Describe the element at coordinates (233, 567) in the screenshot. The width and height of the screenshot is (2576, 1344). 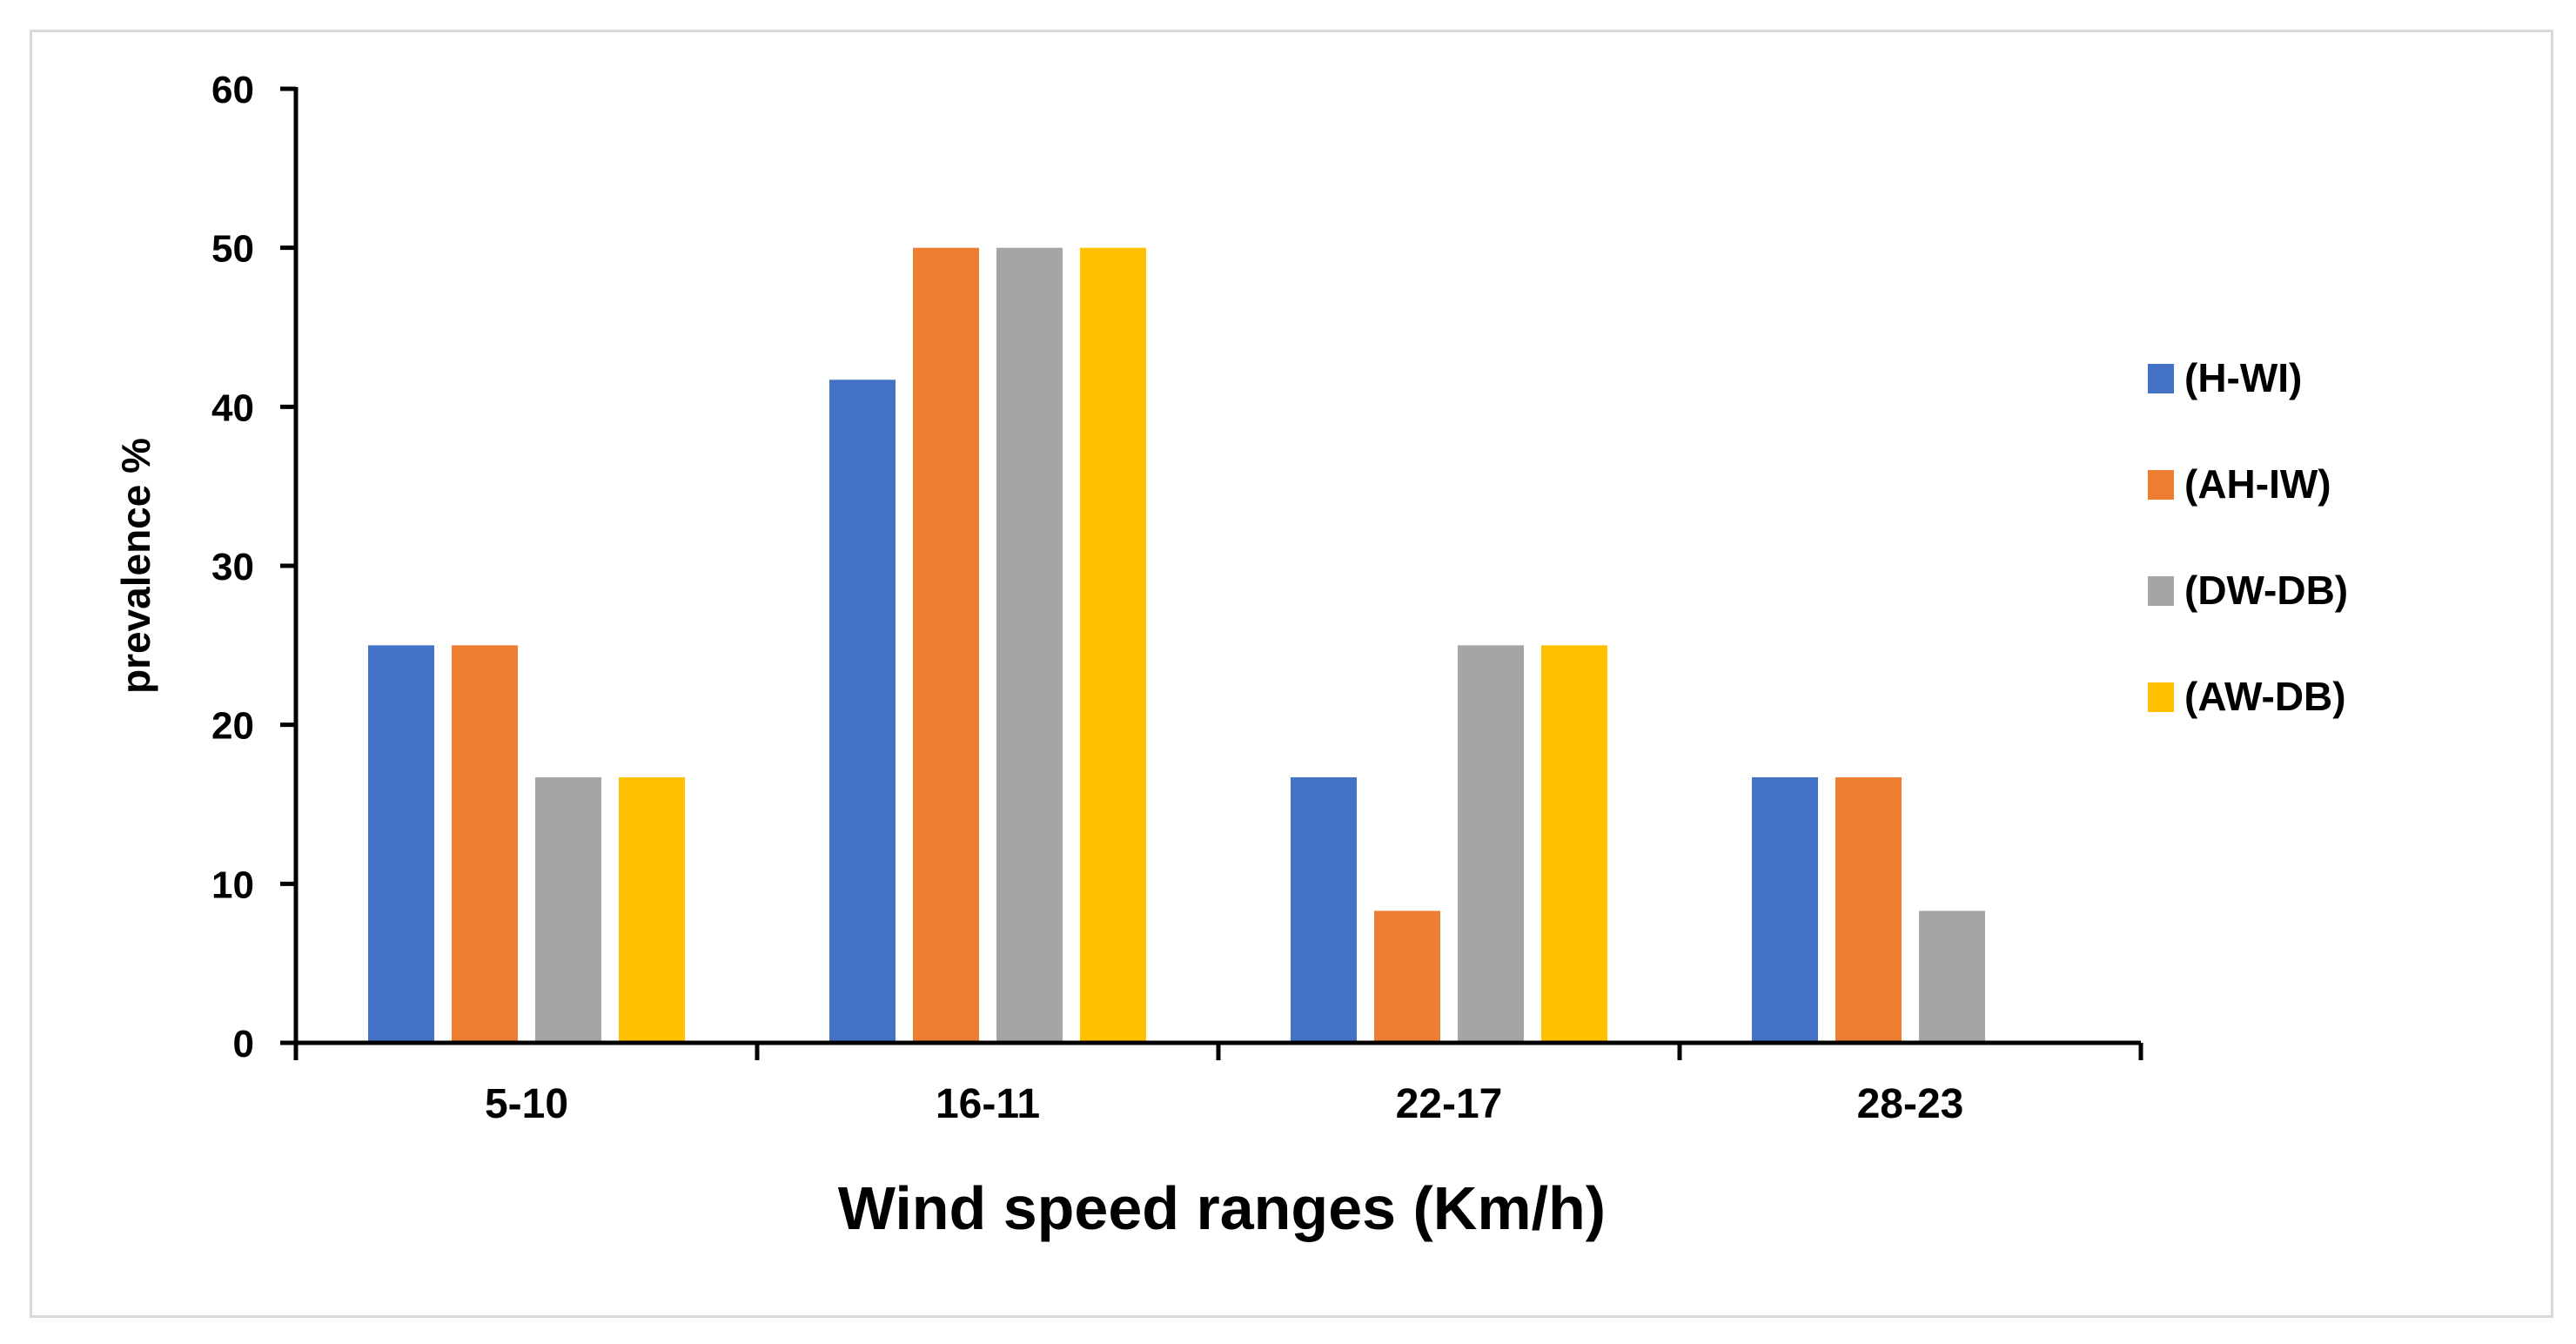
I see `y-tick-label-3: 30` at that location.